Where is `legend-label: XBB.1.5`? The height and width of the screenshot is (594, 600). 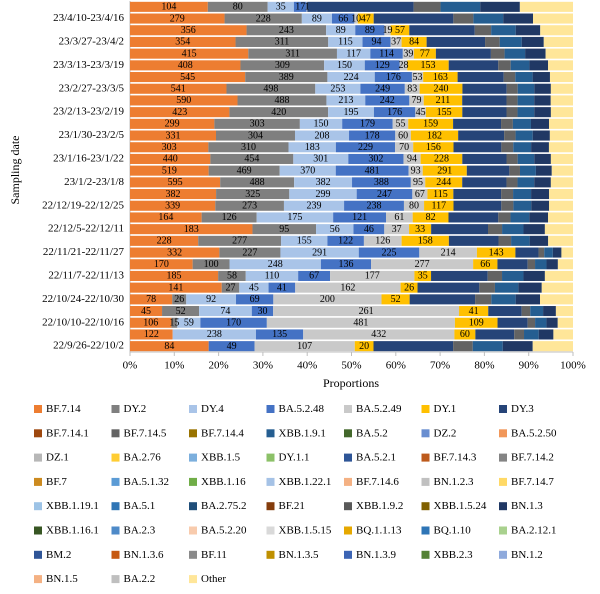 legend-label: XBB.1.5 is located at coordinates (221, 458).